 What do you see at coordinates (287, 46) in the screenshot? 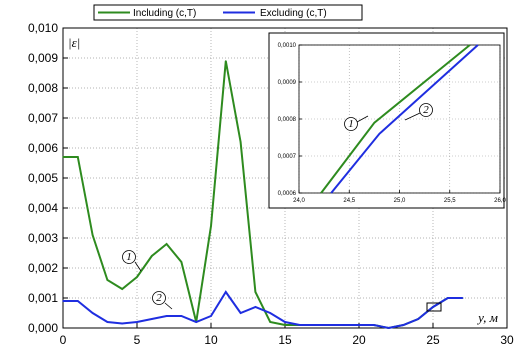
I see `inset-y-tick-label: 0,0010` at bounding box center [287, 46].